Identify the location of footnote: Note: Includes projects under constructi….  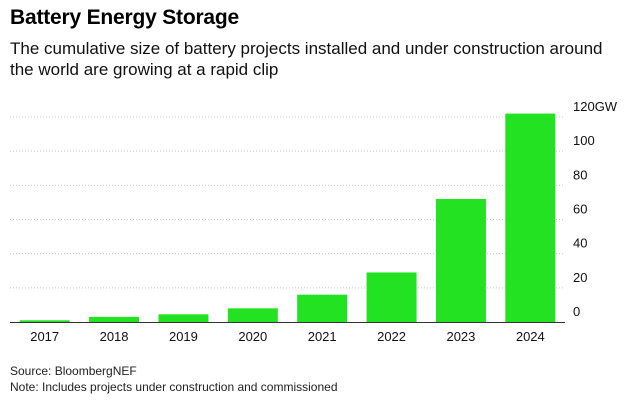
(174, 387).